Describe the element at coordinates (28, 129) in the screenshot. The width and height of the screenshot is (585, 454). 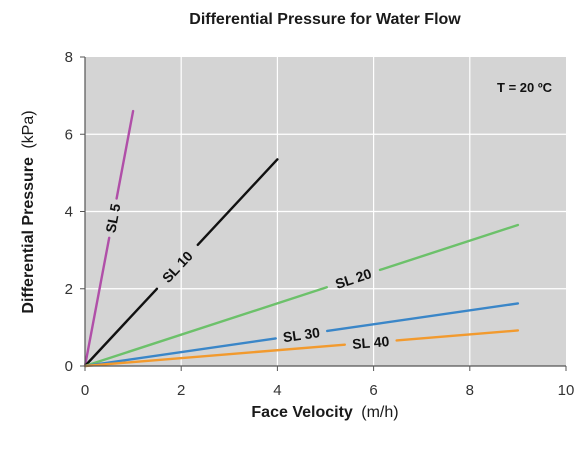
I see `y-axis-unit: (kPa)` at that location.